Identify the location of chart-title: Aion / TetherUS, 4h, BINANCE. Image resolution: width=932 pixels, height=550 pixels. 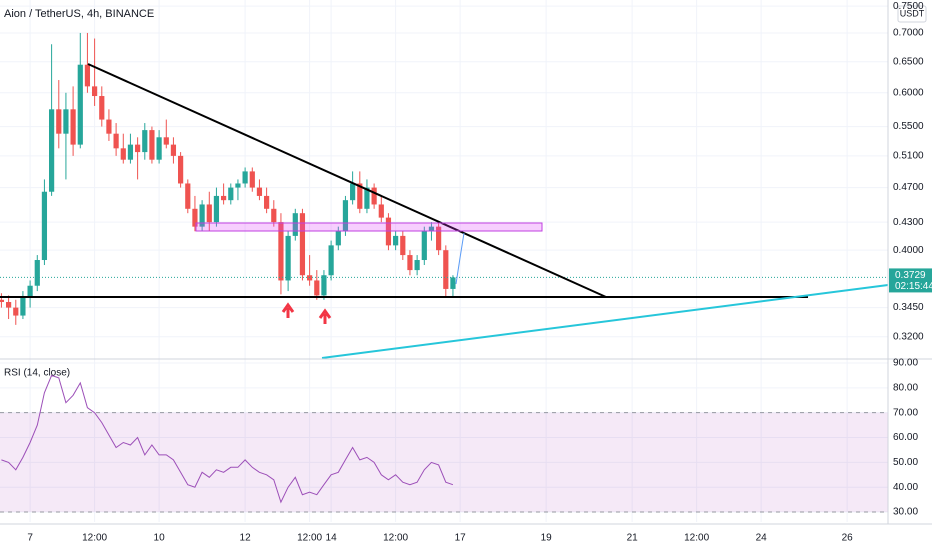
(79, 14).